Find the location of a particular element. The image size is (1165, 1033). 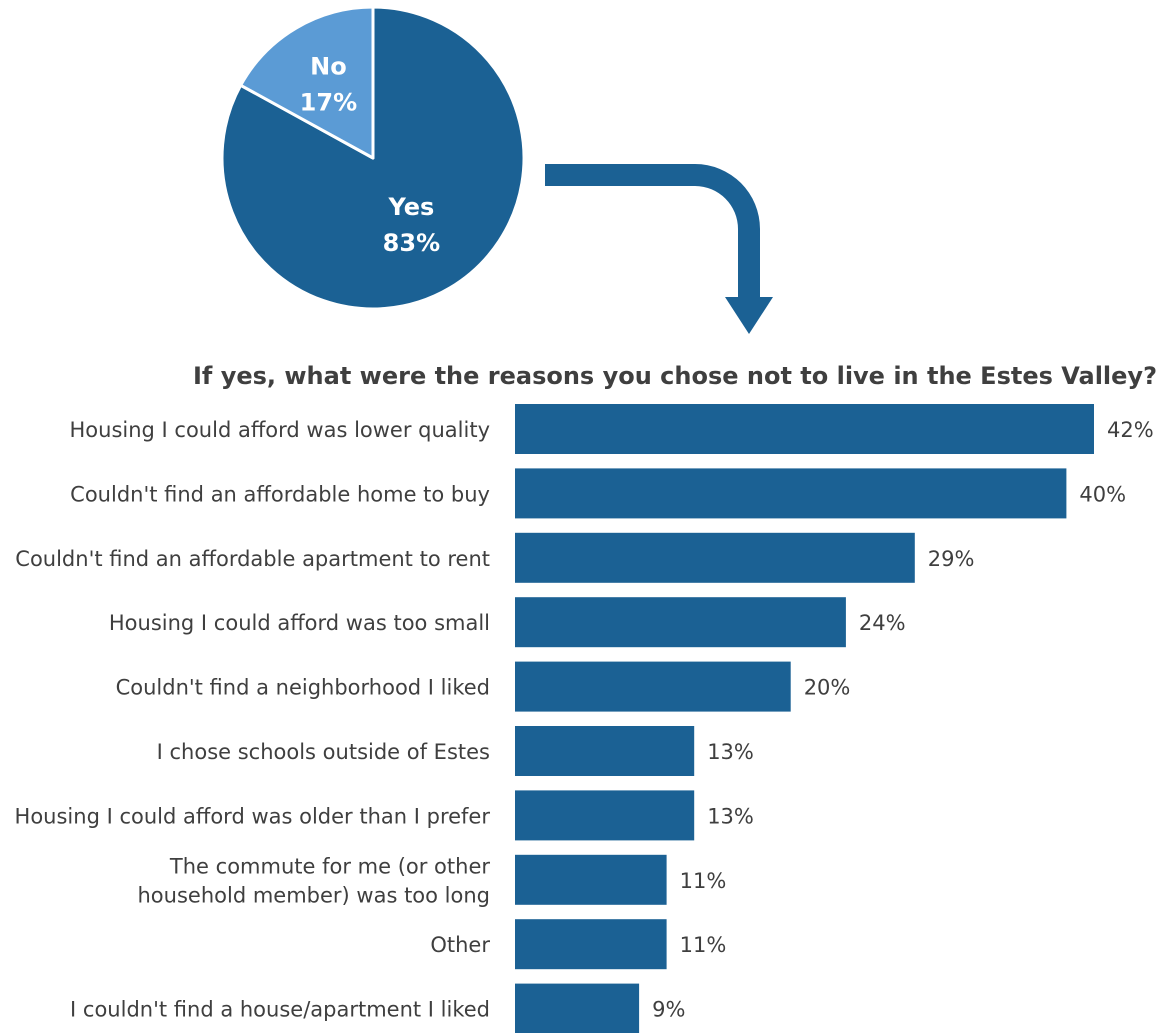

category-label-7-line-1: household member) was too long is located at coordinates (314, 895).